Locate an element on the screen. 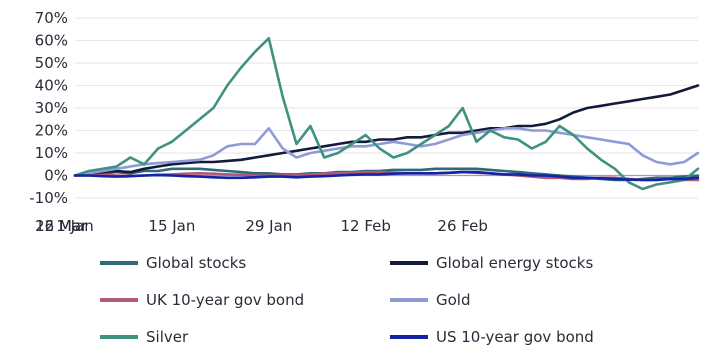  x-tick-label: 26 Mar is located at coordinates (61, 226).